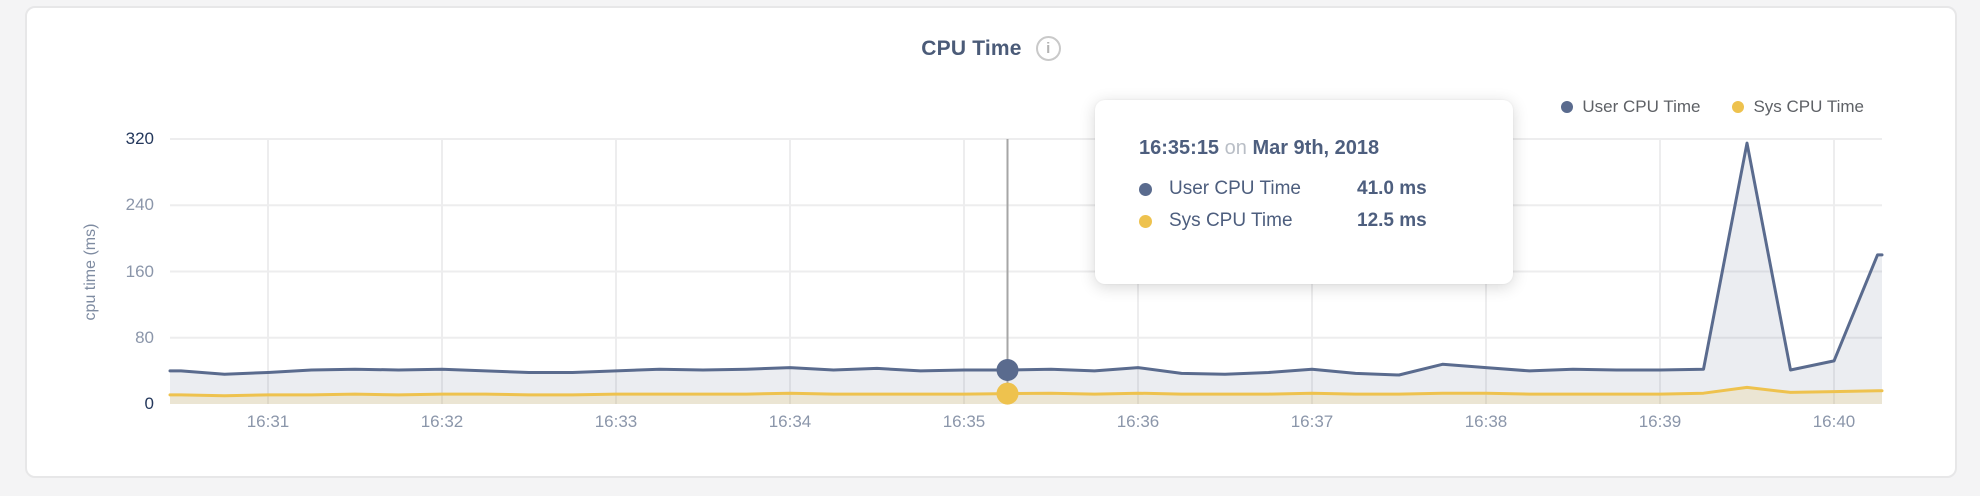 The width and height of the screenshot is (1980, 496). Describe the element at coordinates (1231, 220) in the screenshot. I see `tooltip-series-label: Sys CPU Time` at that location.